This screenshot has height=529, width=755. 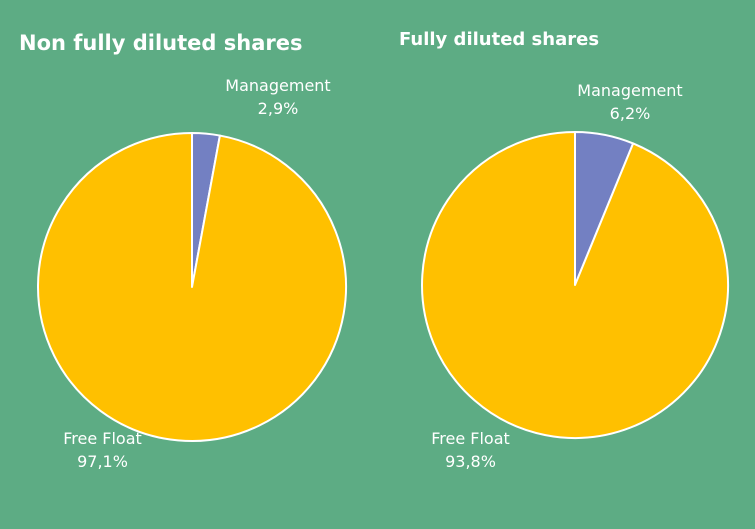 What do you see at coordinates (470, 450) in the screenshot?
I see `slice-label-free-float: Free Float 93,8%` at bounding box center [470, 450].